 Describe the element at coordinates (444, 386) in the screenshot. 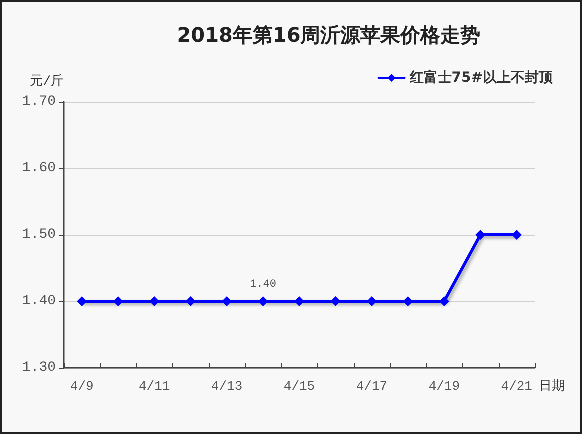

I see `x-tick-label: 4/19` at that location.